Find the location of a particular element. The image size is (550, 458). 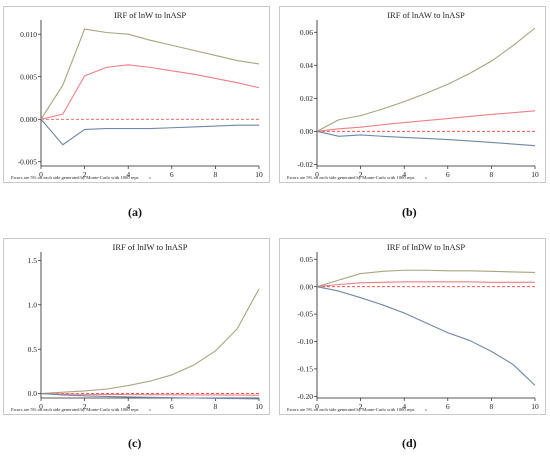

y-tick-label: 0.05 is located at coordinates (306, 259).